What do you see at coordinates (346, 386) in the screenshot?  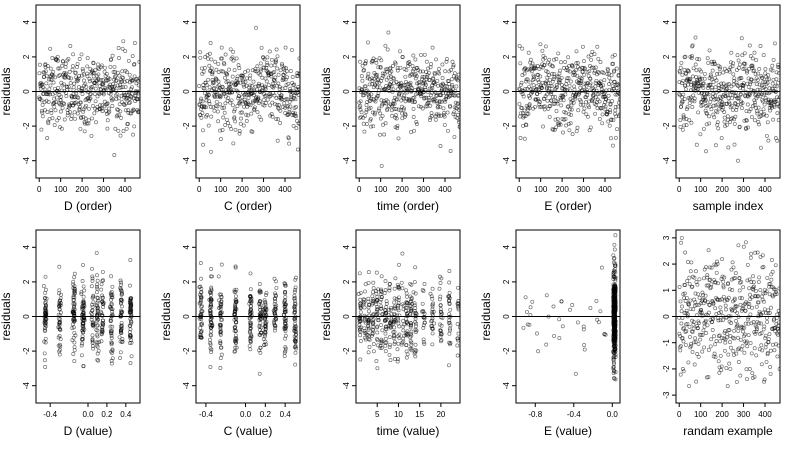 I see `y-tick-label: -4` at bounding box center [346, 386].